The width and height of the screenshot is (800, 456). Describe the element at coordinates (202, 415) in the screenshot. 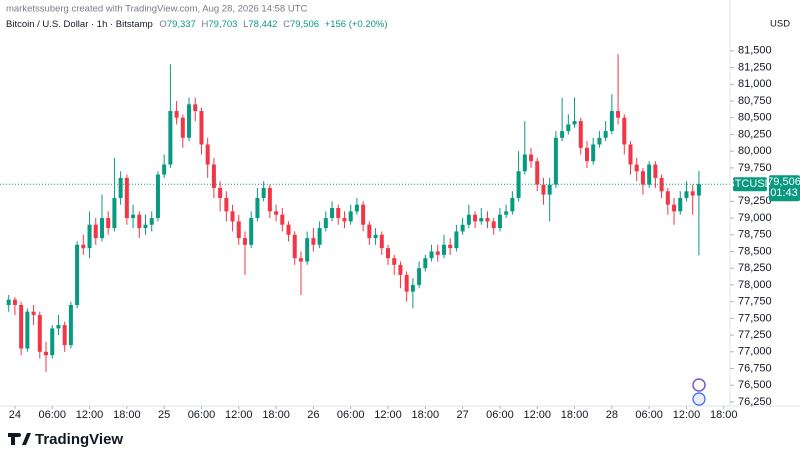

I see `x-tick-label: 06:00` at that location.